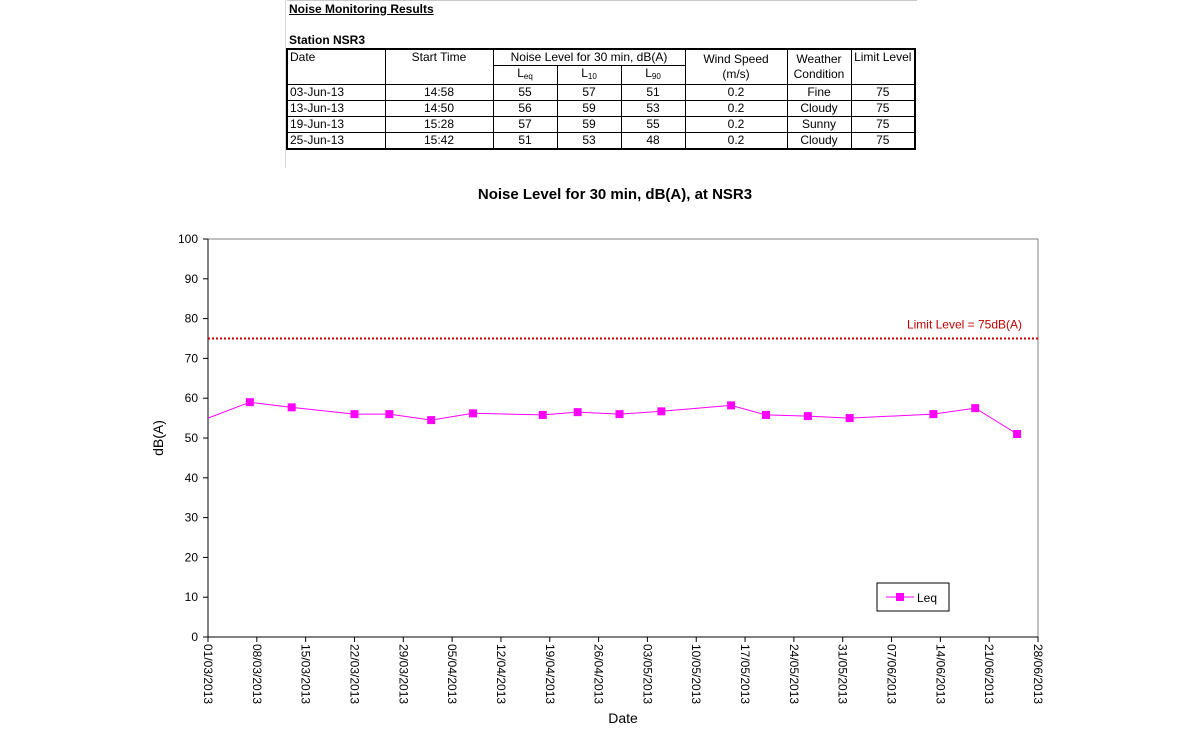  Describe the element at coordinates (306, 674) in the screenshot. I see `x-tick-label: 15/03/2013` at that location.